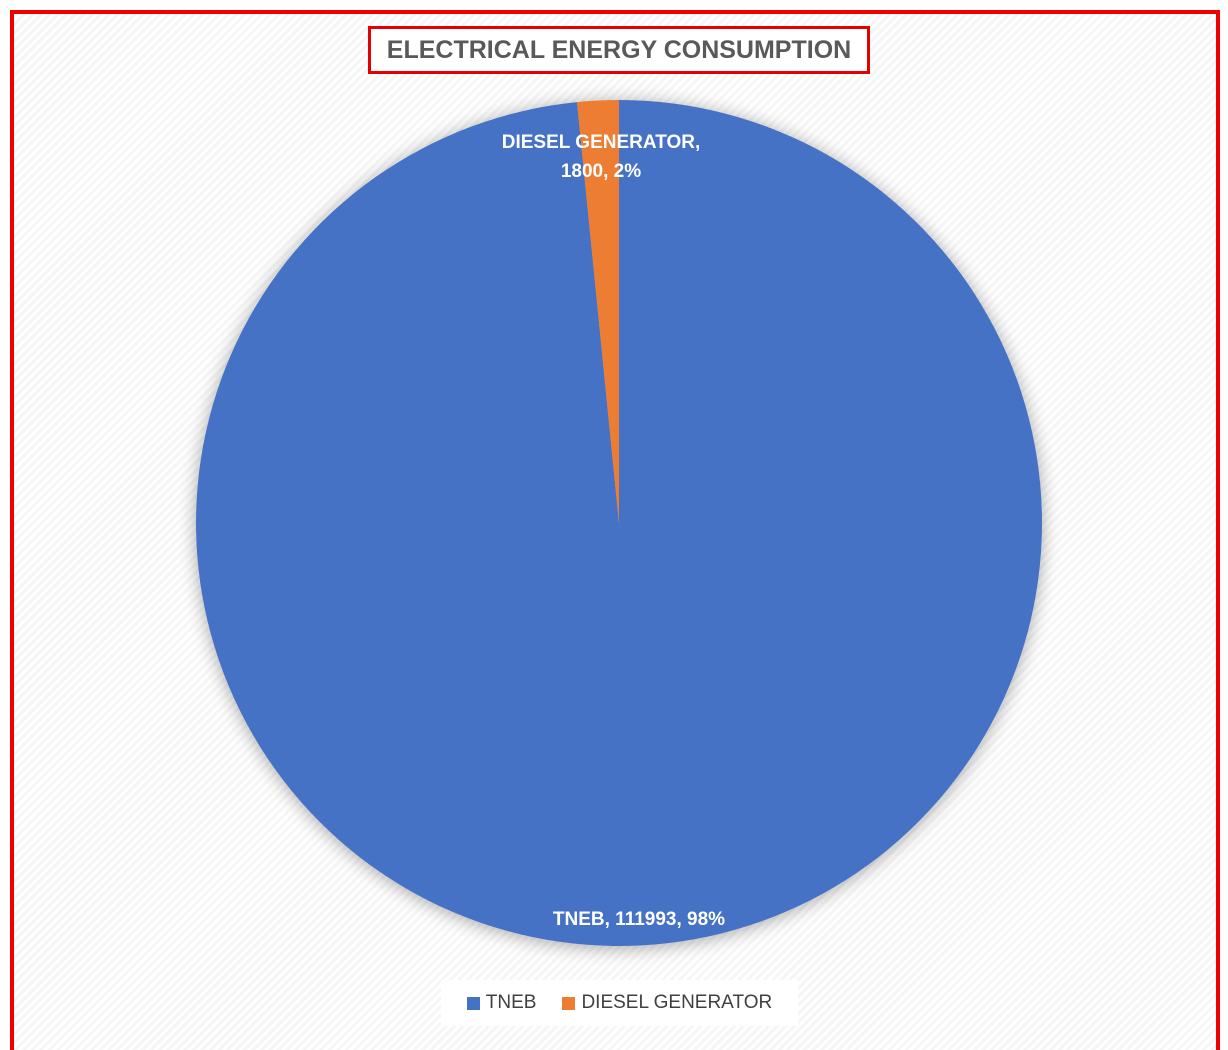  What do you see at coordinates (601, 171) in the screenshot?
I see `data-label-diesel-generator-line-2: 1800, 2%` at bounding box center [601, 171].